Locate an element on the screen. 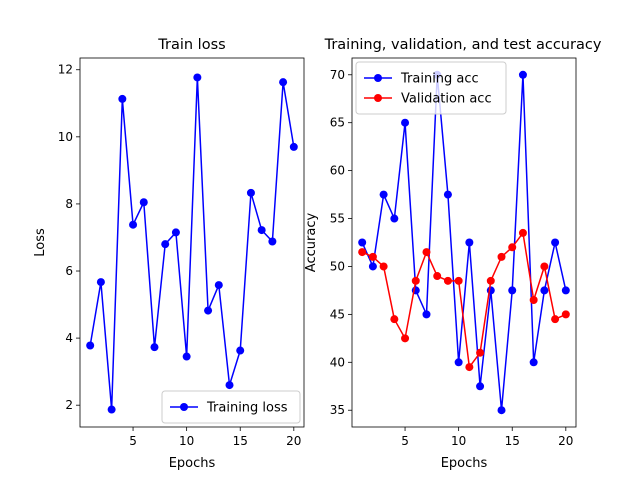 The height and width of the screenshot is (480, 640). y-tick-label: 6 is located at coordinates (69, 271).